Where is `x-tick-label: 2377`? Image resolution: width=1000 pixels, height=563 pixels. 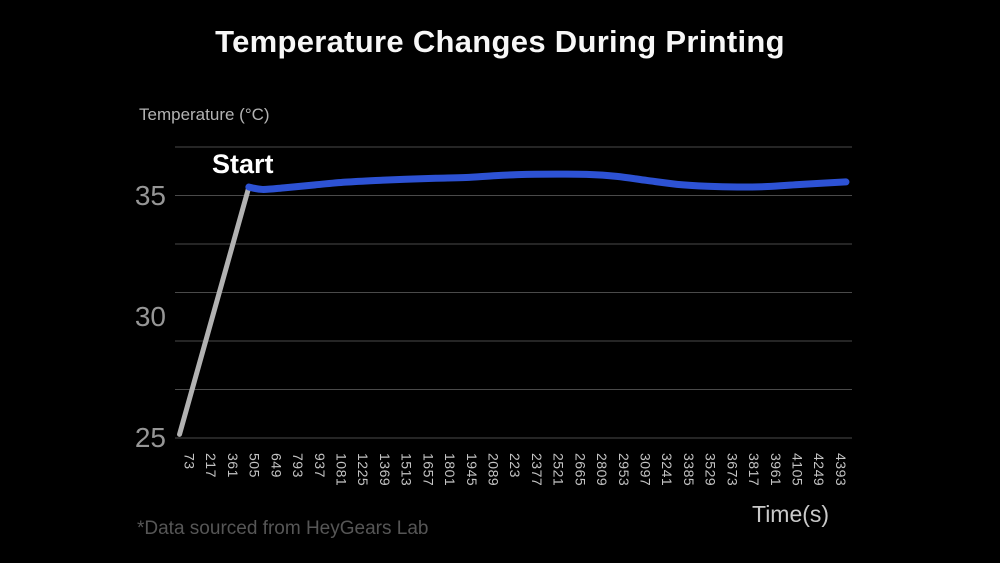
x-tick-label: 2377 is located at coordinates (536, 470).